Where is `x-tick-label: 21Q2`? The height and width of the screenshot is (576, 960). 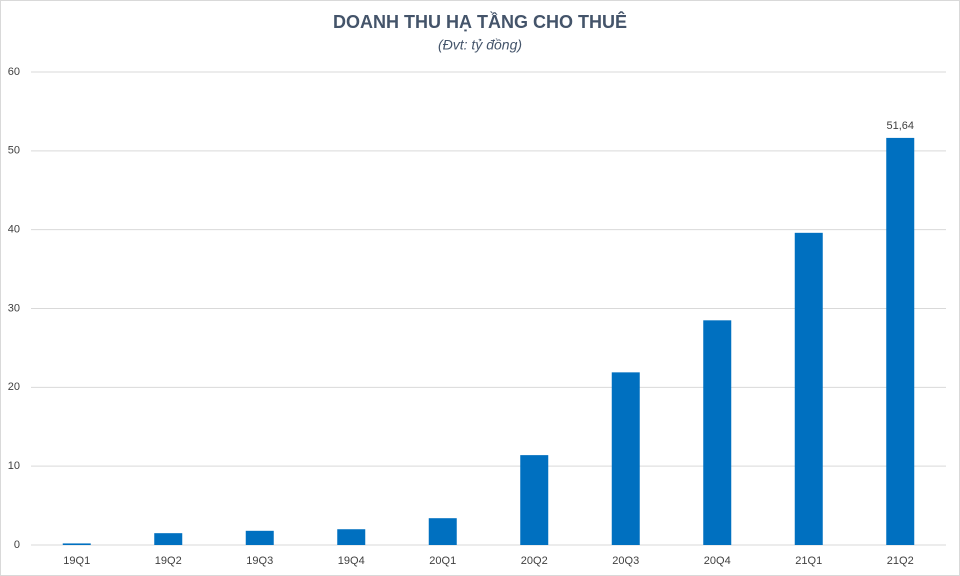 x-tick-label: 21Q2 is located at coordinates (900, 561).